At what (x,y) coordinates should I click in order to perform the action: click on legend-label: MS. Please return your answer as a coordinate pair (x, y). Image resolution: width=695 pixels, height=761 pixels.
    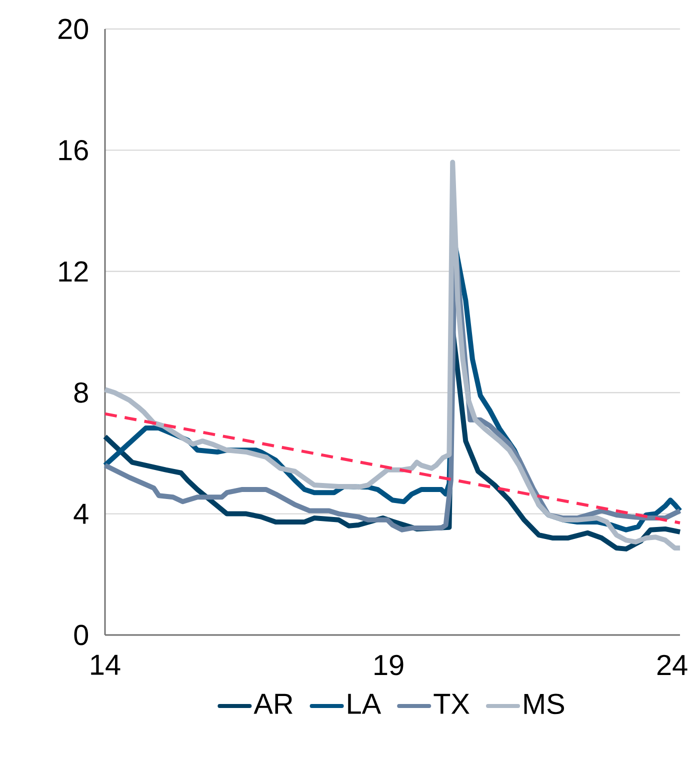
    Looking at the image, I should click on (544, 704).